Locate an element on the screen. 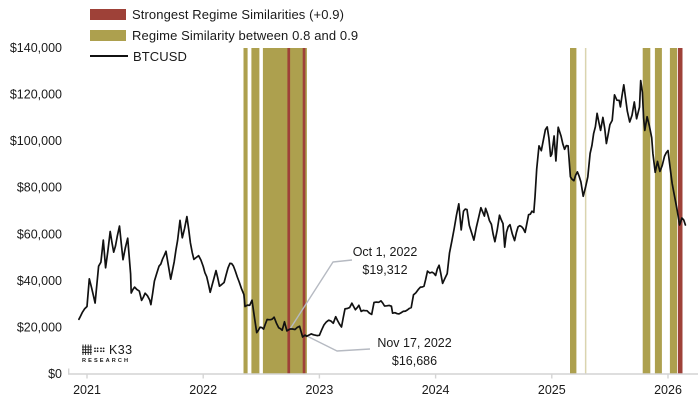 This screenshot has height=411, width=699. legend-label: Strongest Regime Similarities (+0.9) is located at coordinates (238, 14).